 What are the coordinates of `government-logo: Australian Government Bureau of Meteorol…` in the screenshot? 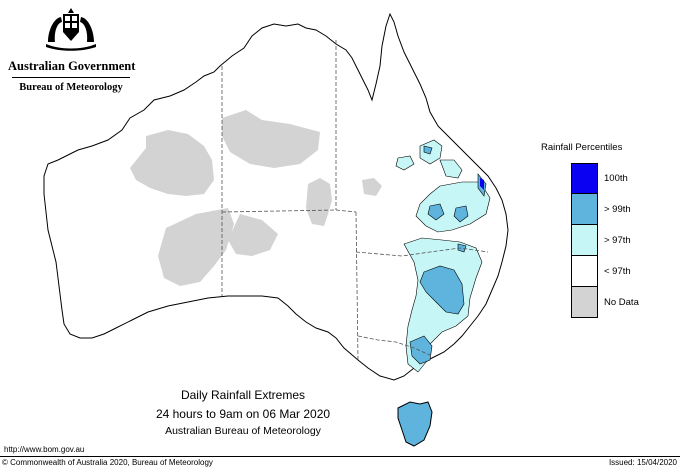 It's located at (72, 50).